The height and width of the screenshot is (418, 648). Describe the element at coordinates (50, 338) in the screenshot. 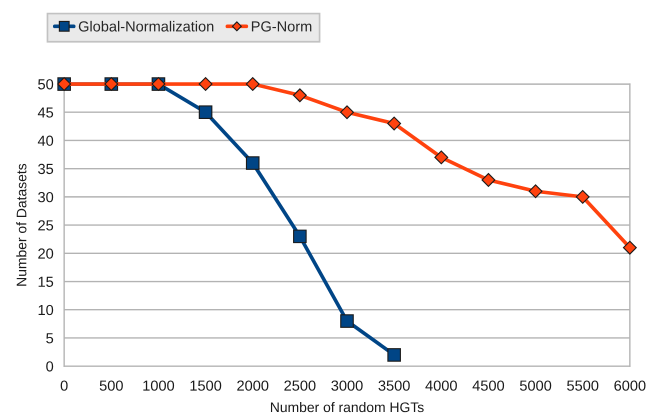

I see `y-tick-label: 5` at that location.